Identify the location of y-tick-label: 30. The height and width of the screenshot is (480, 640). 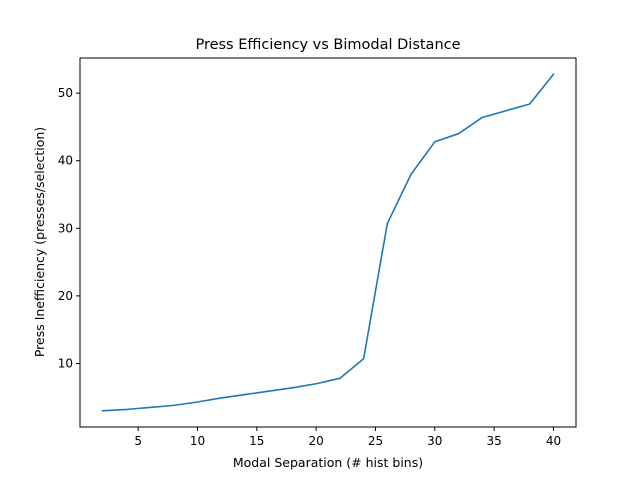
(65, 228).